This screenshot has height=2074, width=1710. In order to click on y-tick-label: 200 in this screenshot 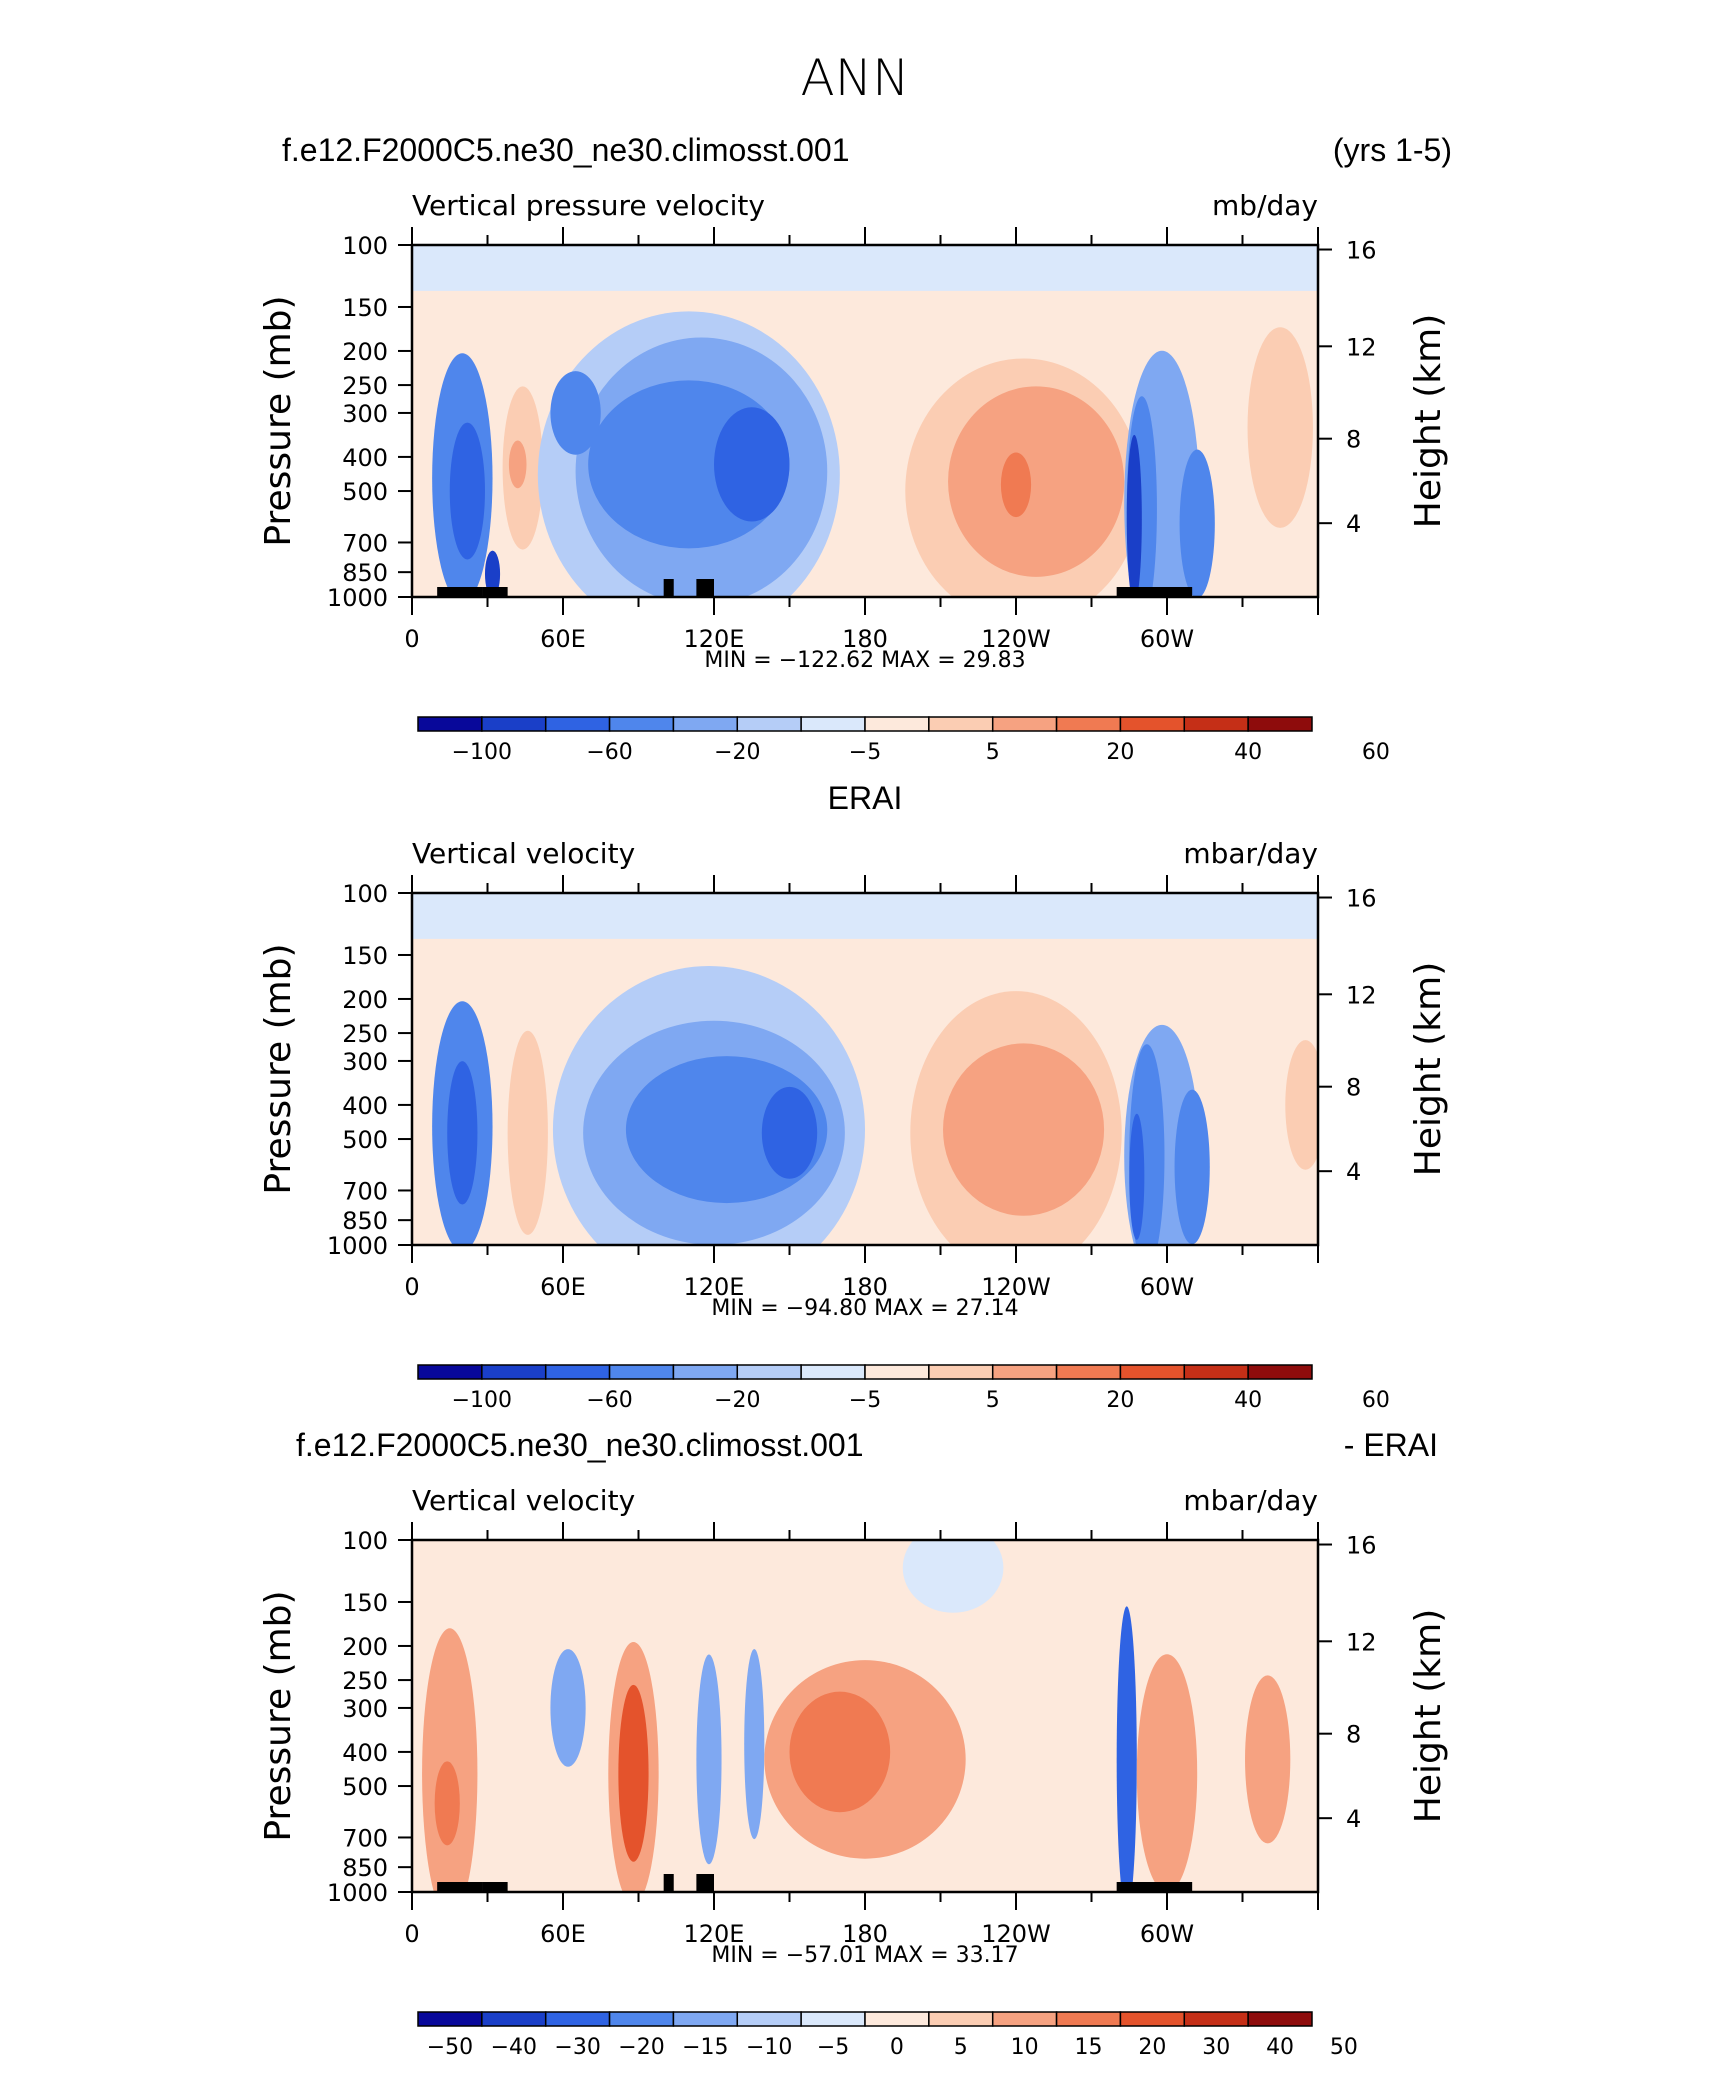, I will do `click(365, 1000)`.